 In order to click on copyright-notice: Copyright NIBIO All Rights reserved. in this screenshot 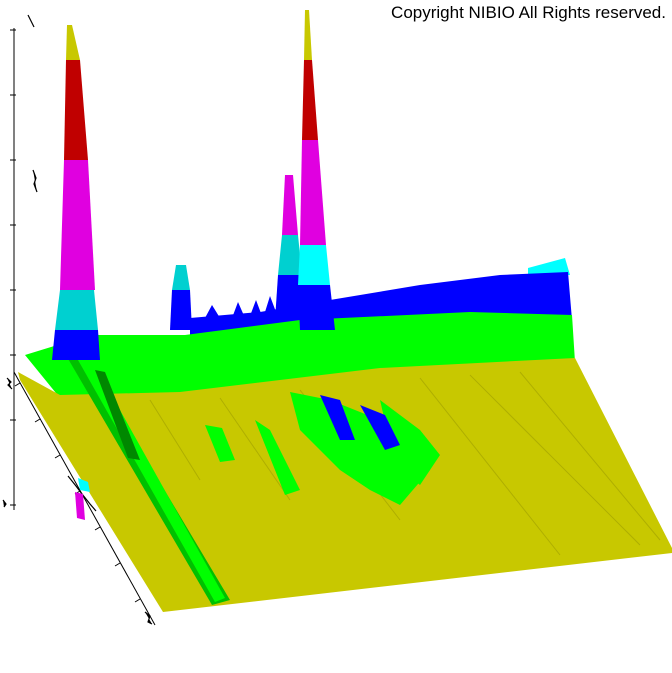, I will do `click(528, 12)`.